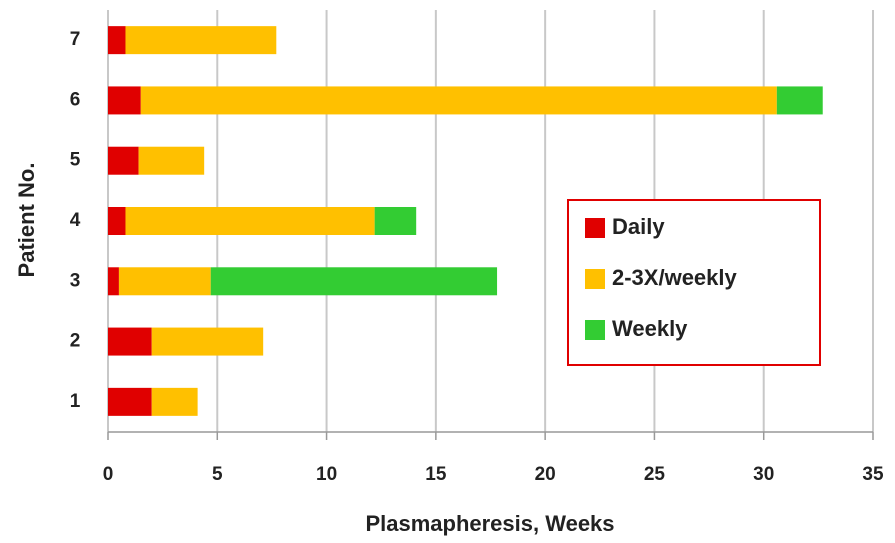 The height and width of the screenshot is (543, 895). What do you see at coordinates (217, 474) in the screenshot?
I see `x-tick-label: 5` at bounding box center [217, 474].